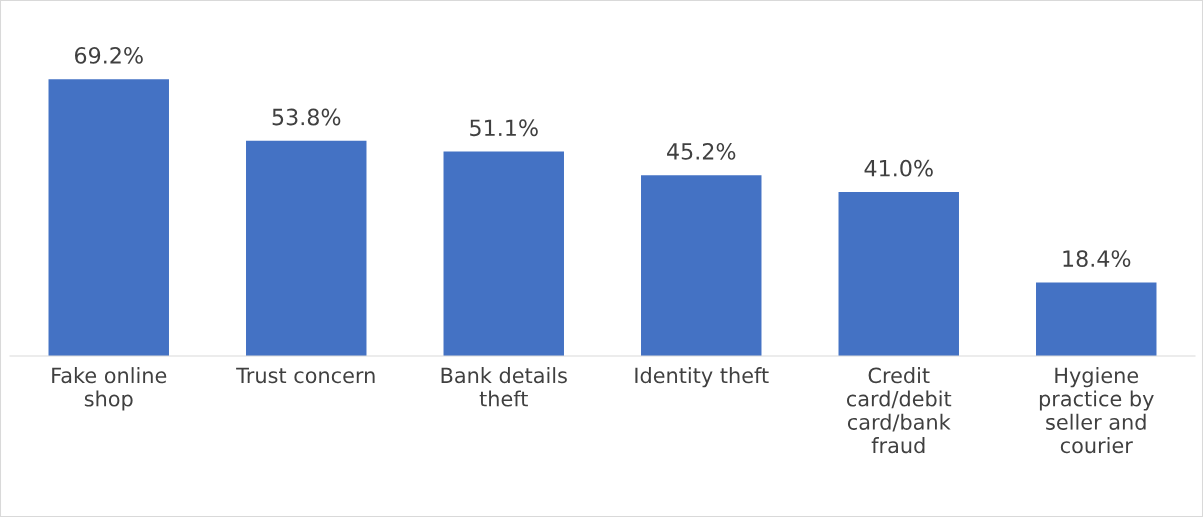 The width and height of the screenshot is (1203, 517). What do you see at coordinates (109, 389) in the screenshot?
I see `x-tick-label: Fake online shop` at bounding box center [109, 389].